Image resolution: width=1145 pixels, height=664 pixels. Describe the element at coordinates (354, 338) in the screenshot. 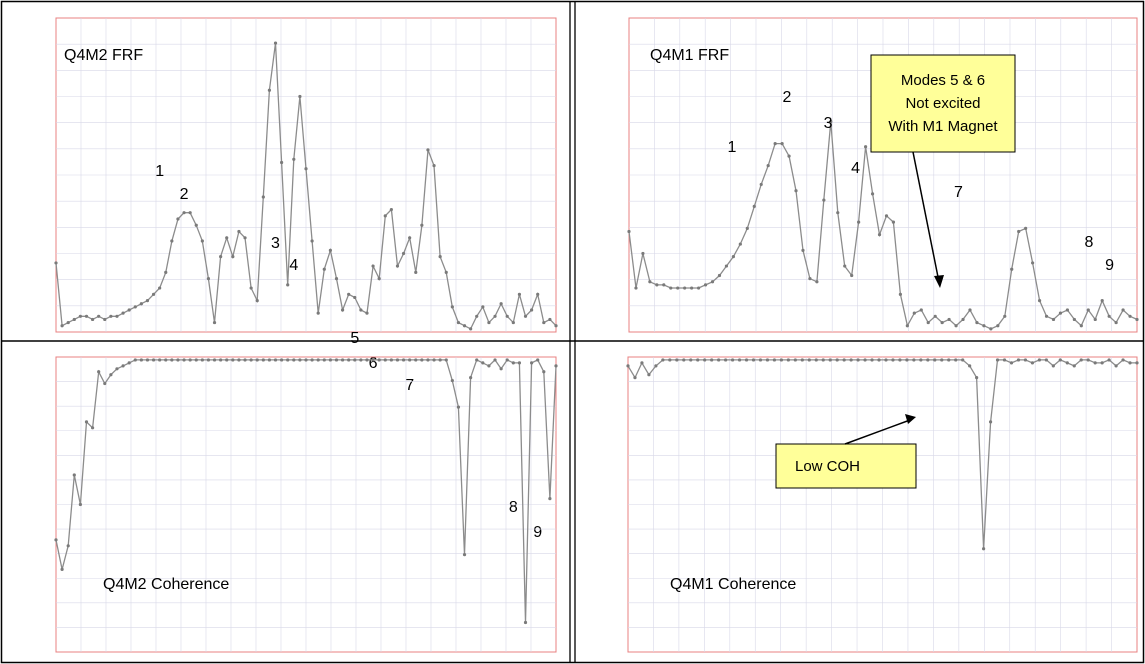

I see `mode-label-5: 5` at that location.